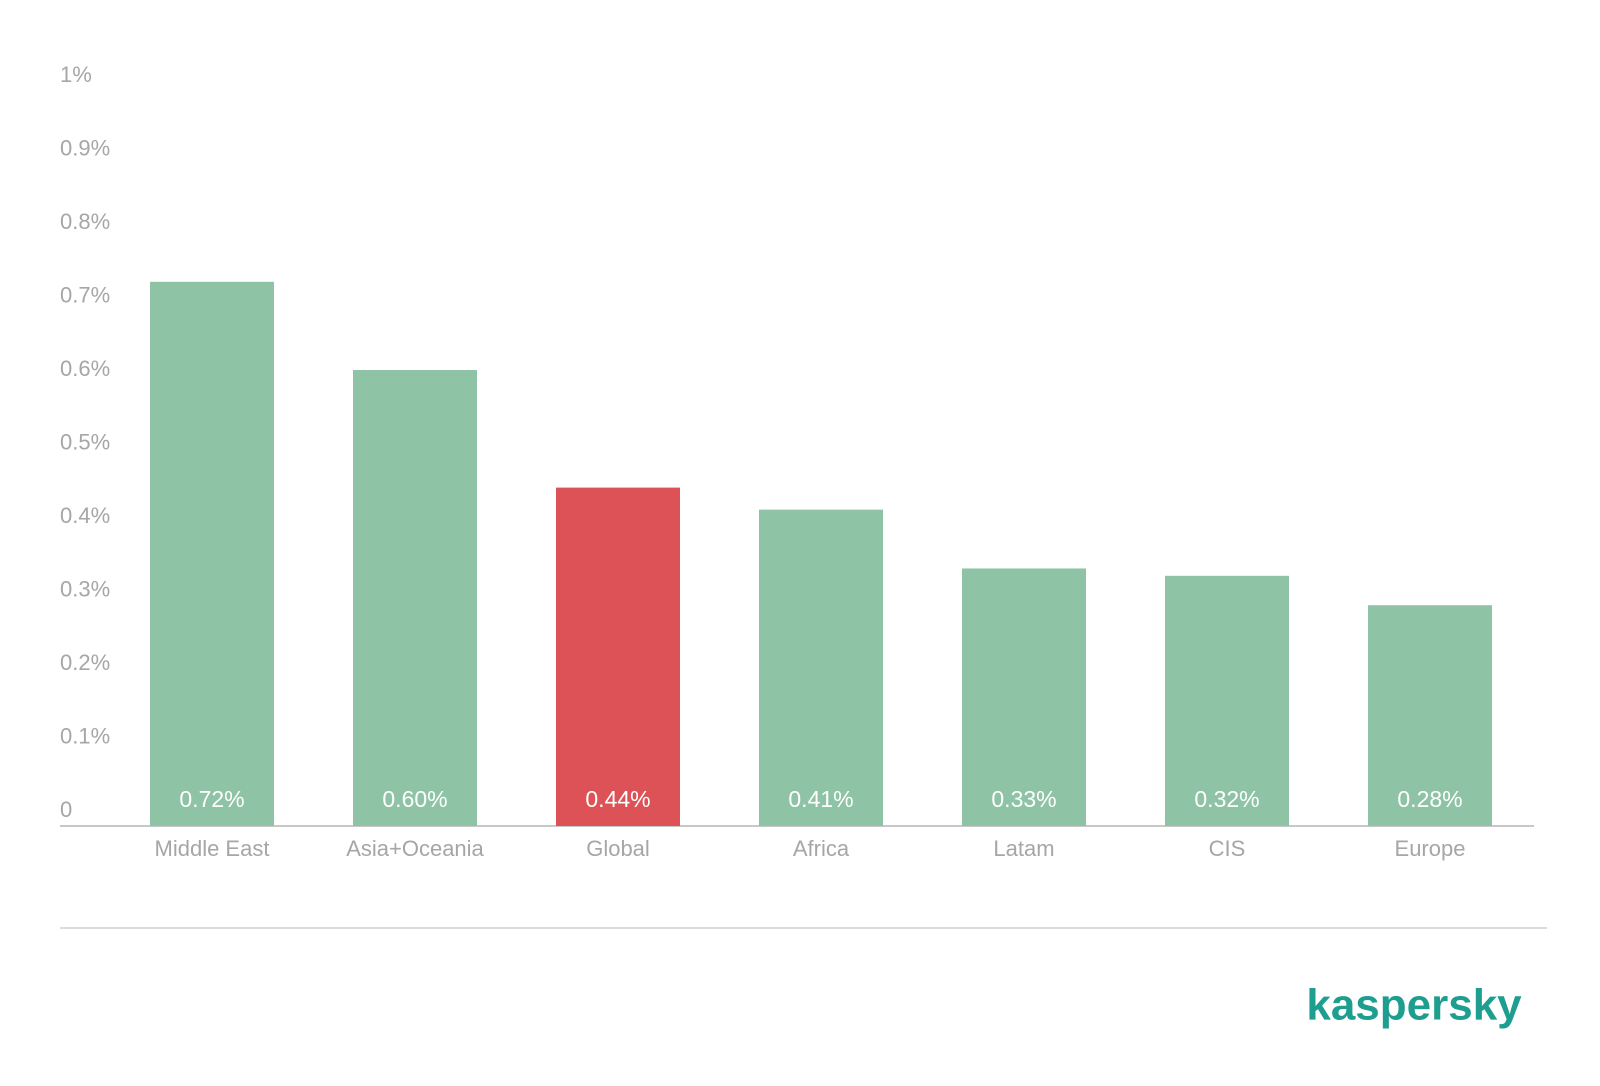 The width and height of the screenshot is (1600, 1086). What do you see at coordinates (821, 848) in the screenshot?
I see `x-tick-label: Africa` at bounding box center [821, 848].